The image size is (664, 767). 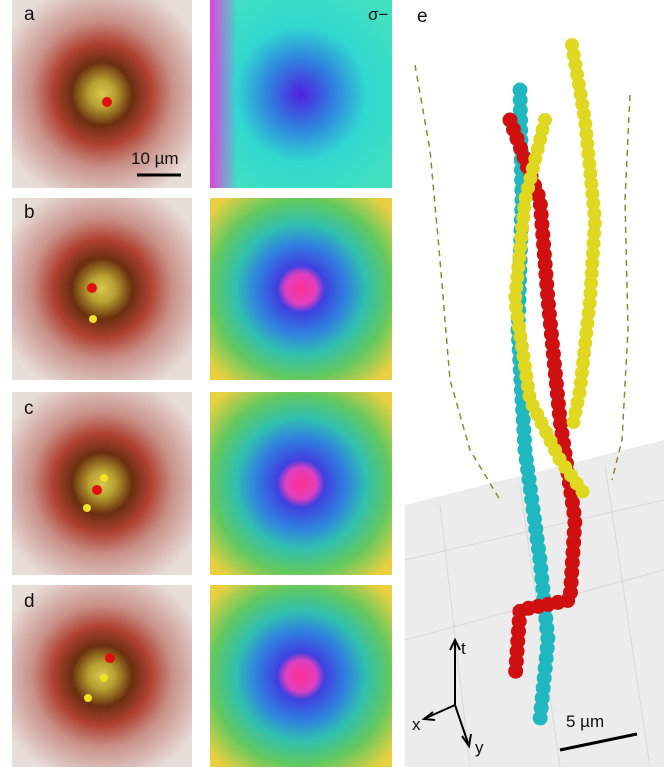 I want to click on axes-glyph, so click(x=446, y=693).